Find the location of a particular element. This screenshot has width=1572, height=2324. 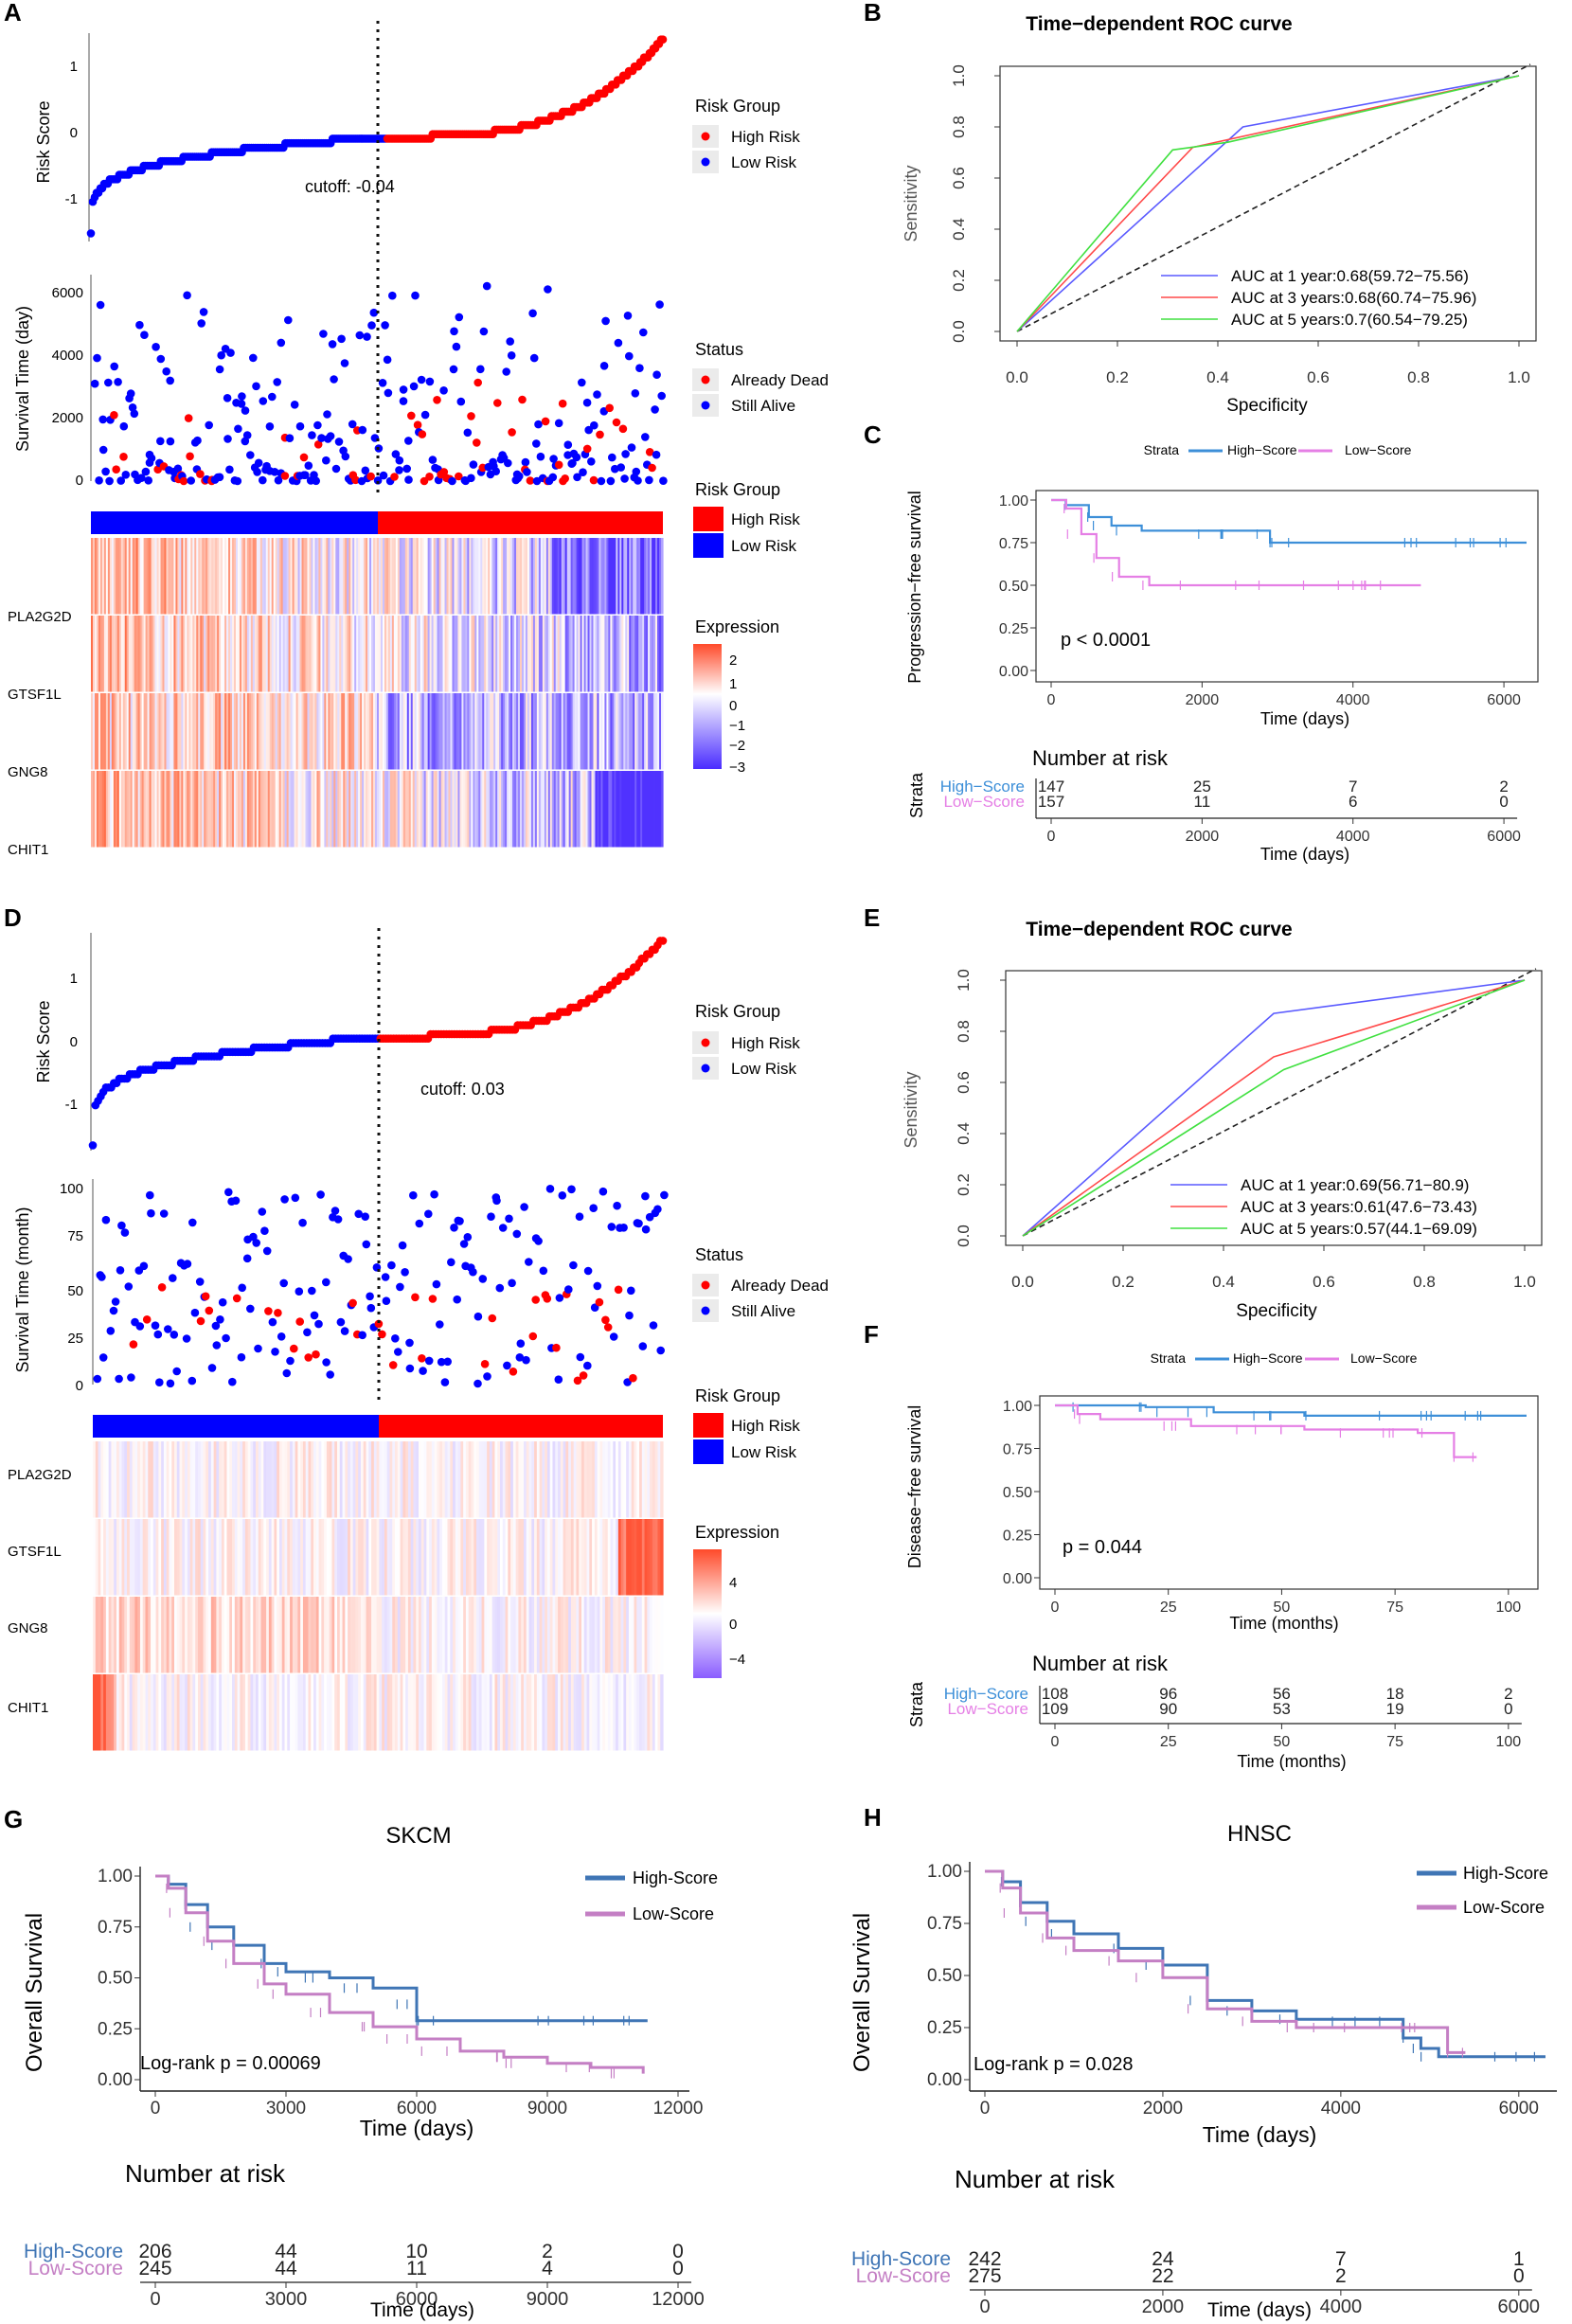

a-cutoff-label: cutoff: -0.04 is located at coordinates (350, 187).